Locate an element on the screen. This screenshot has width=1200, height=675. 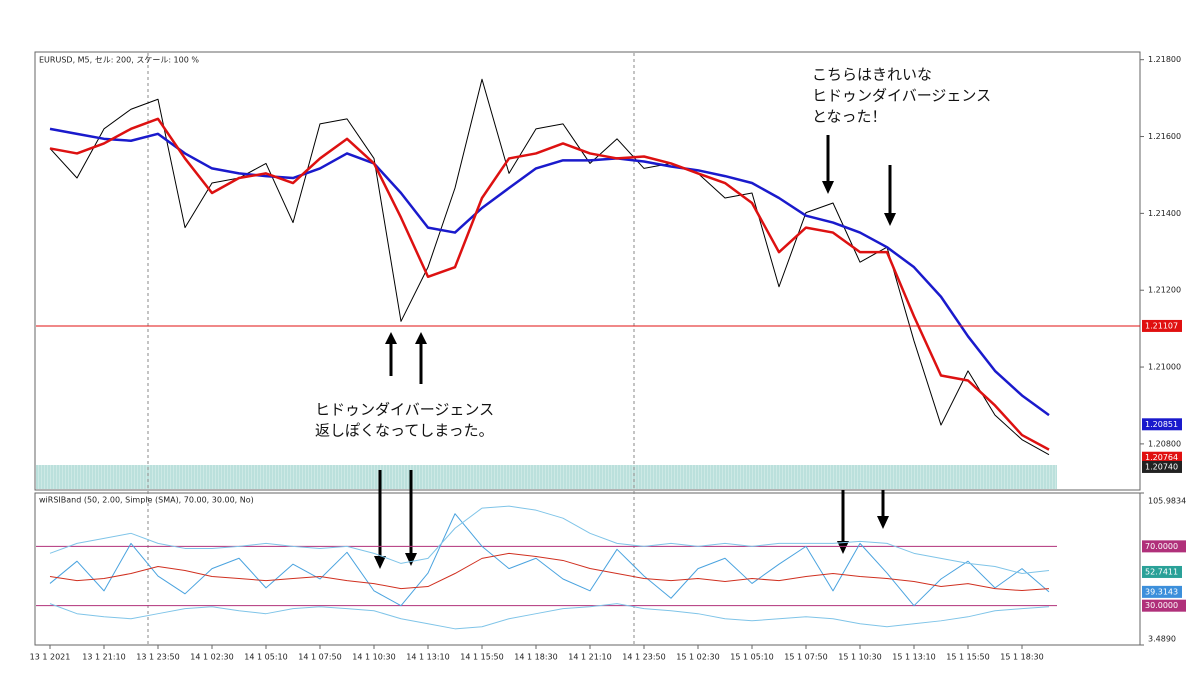
x-tick-label: 13 1 23:50 is located at coordinates (157, 657).